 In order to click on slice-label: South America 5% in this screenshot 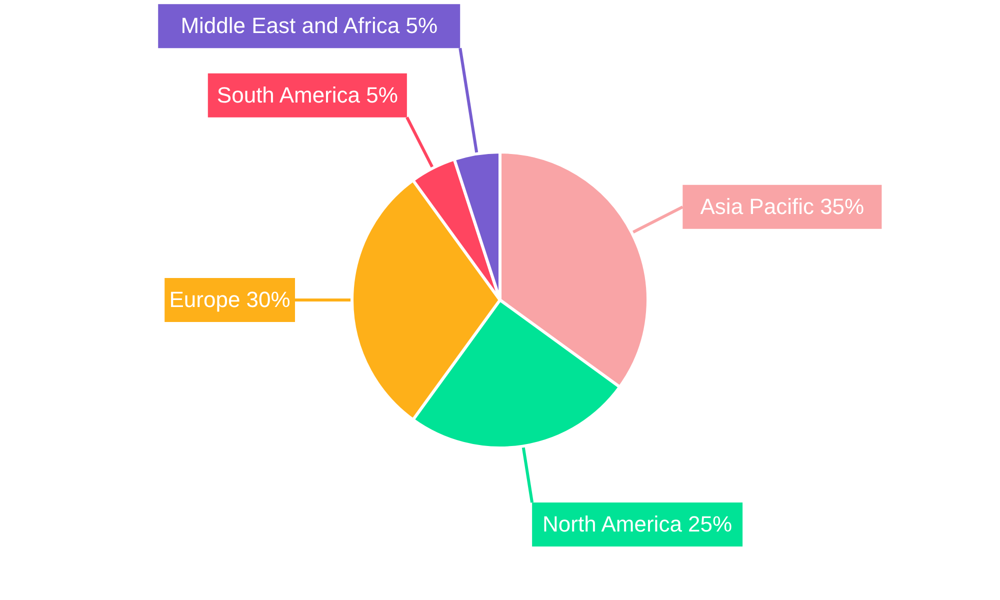, I will do `click(307, 95)`.